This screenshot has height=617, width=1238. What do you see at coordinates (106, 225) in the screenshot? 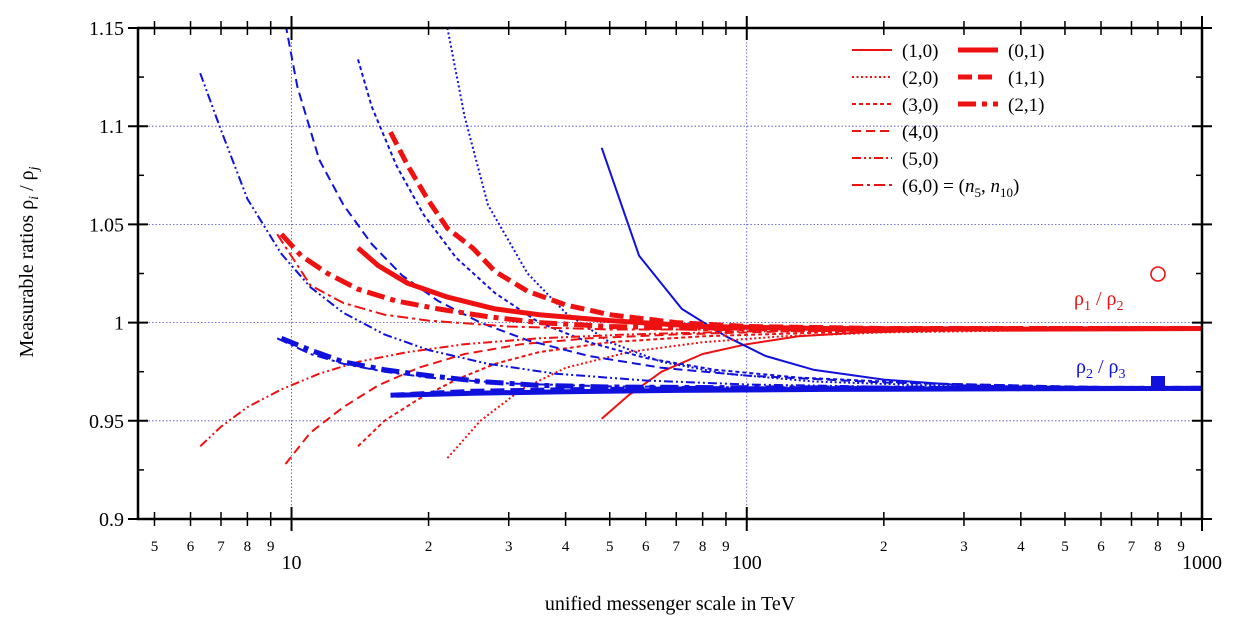
I see `y-tick-label: 1.05` at bounding box center [106, 225].